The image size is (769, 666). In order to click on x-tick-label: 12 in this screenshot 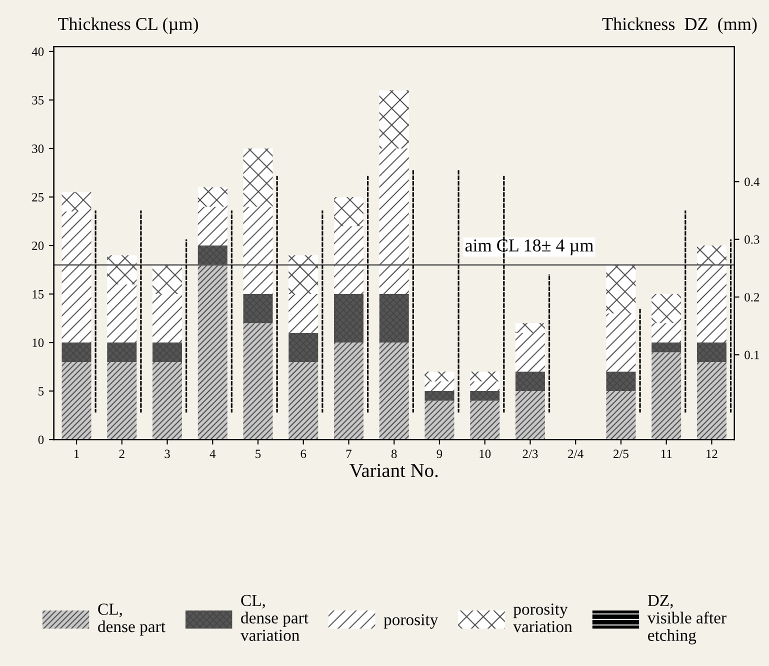, I will do `click(712, 454)`.